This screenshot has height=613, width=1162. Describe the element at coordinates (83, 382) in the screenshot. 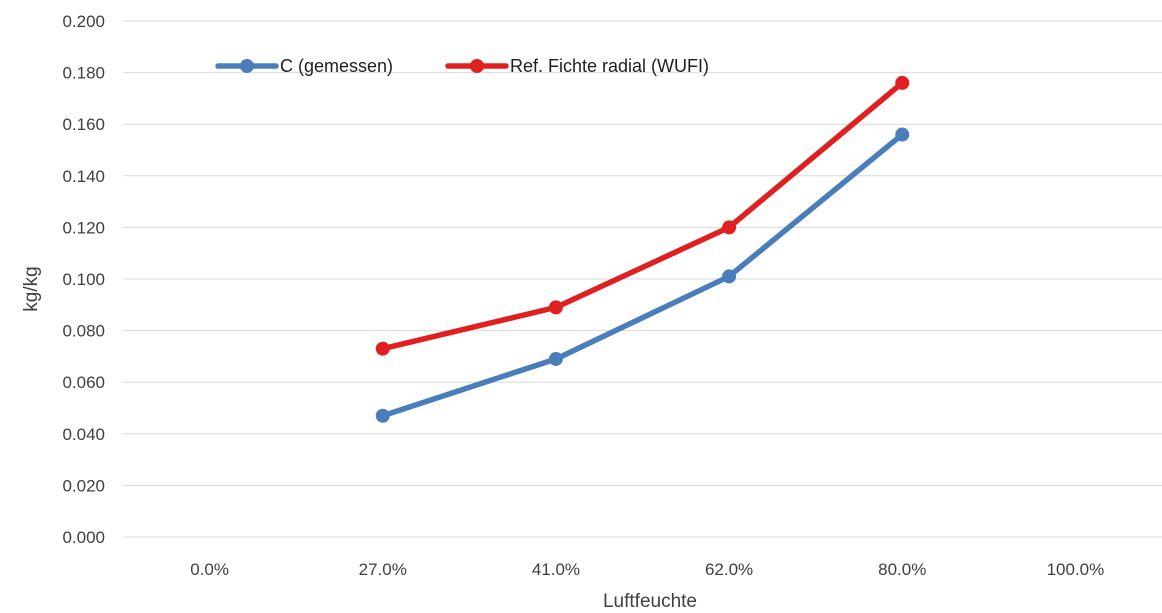

I see `y-tick-label: 0.060` at that location.